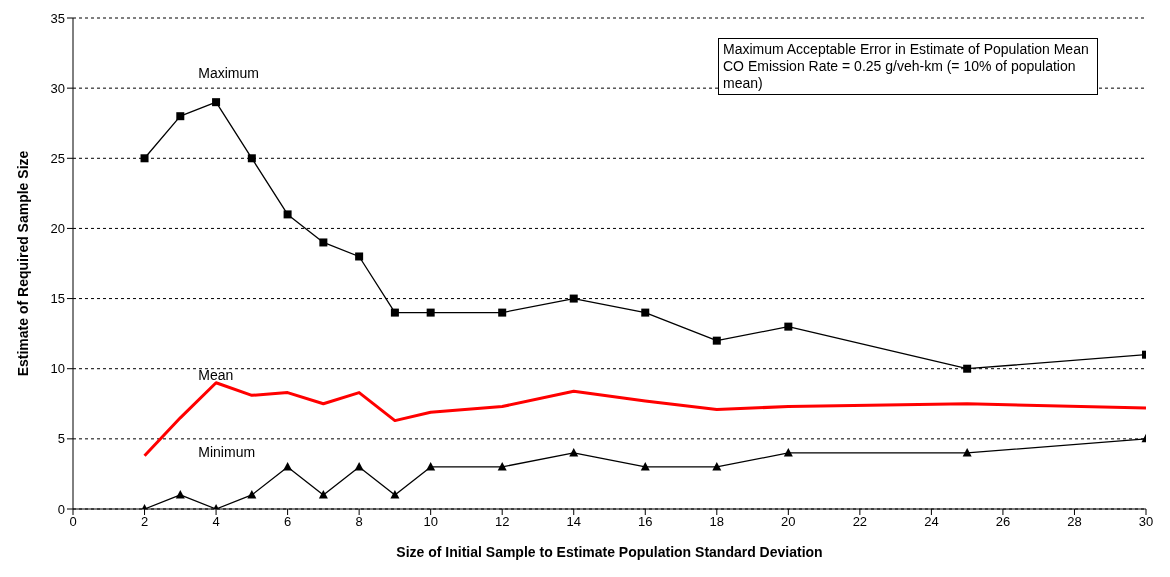  Describe the element at coordinates (1146, 522) in the screenshot. I see `x-tick-label: 30` at that location.